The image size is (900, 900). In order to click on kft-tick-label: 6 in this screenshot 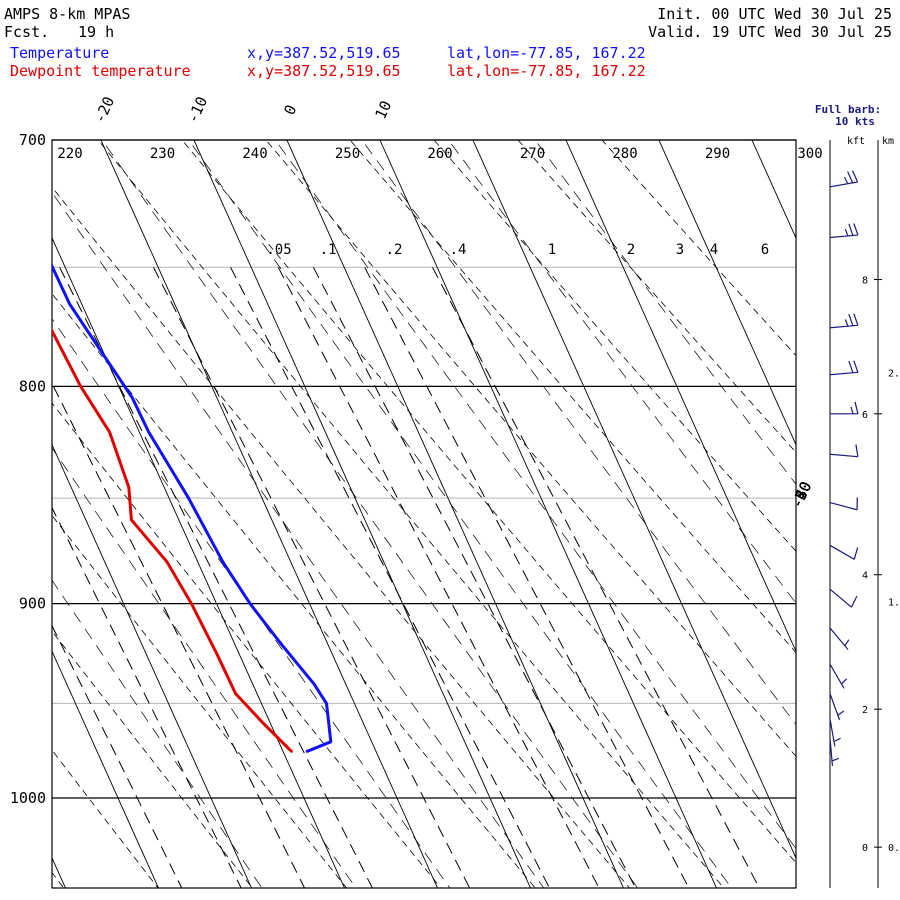, I will do `click(865, 415)`.